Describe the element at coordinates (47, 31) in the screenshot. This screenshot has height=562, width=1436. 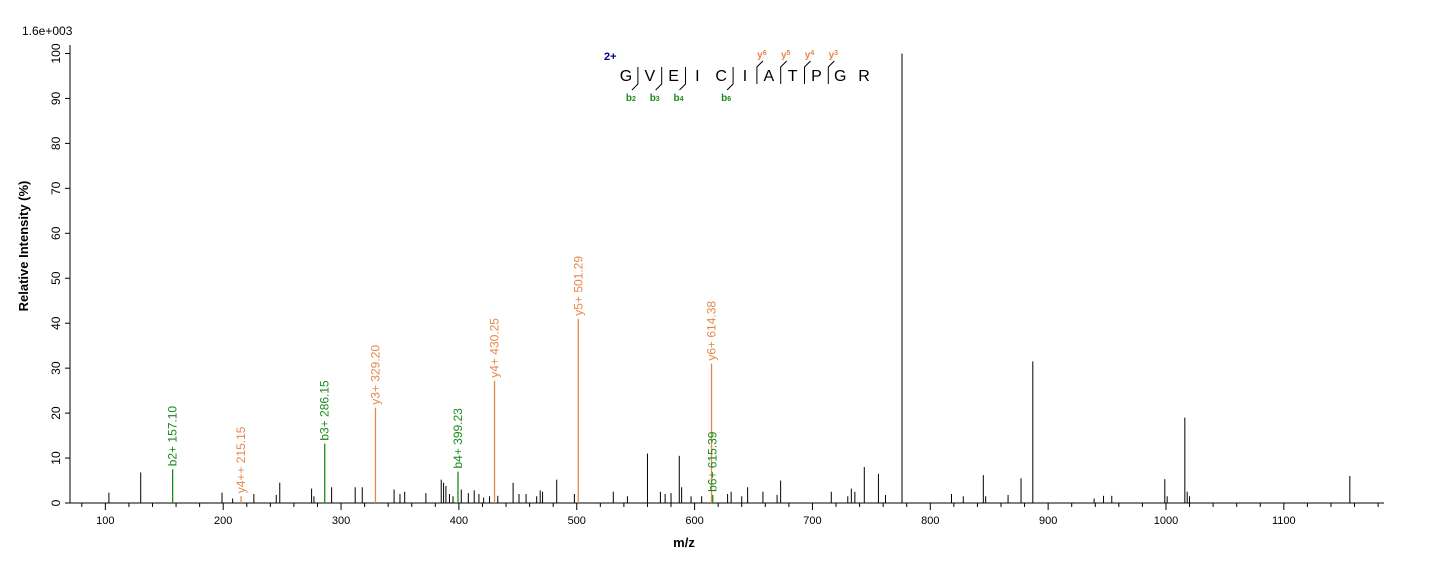
I see `max-intensity-label: 1.6e+003` at that location.